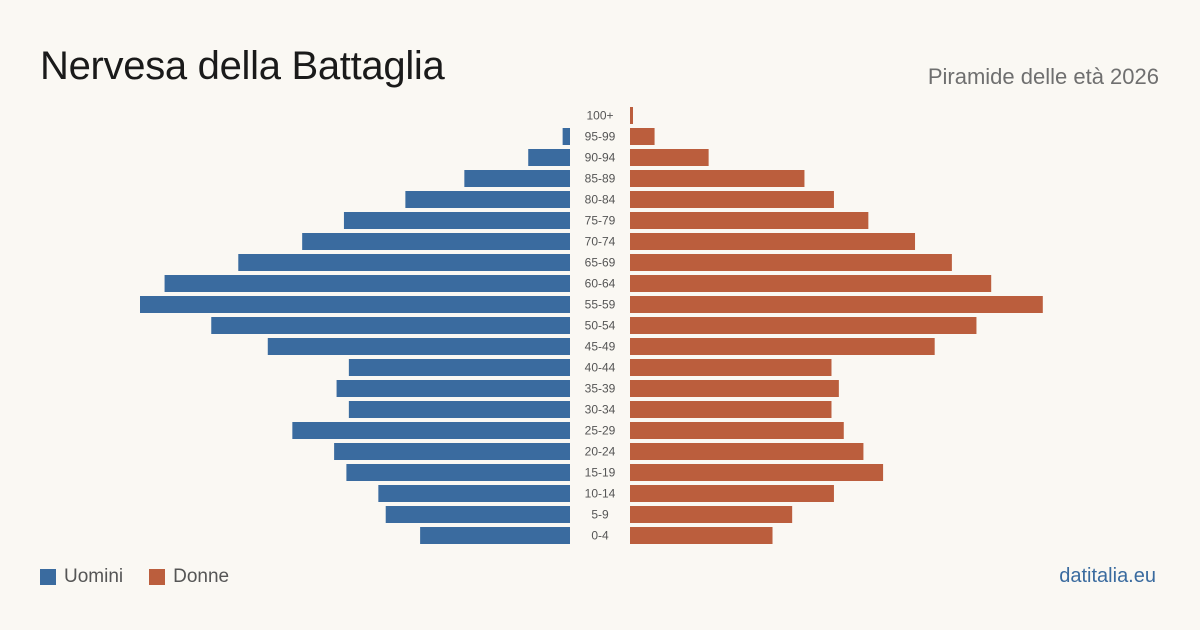 The height and width of the screenshot is (630, 1200). I want to click on legend-item-men: Uomini, so click(81, 577).